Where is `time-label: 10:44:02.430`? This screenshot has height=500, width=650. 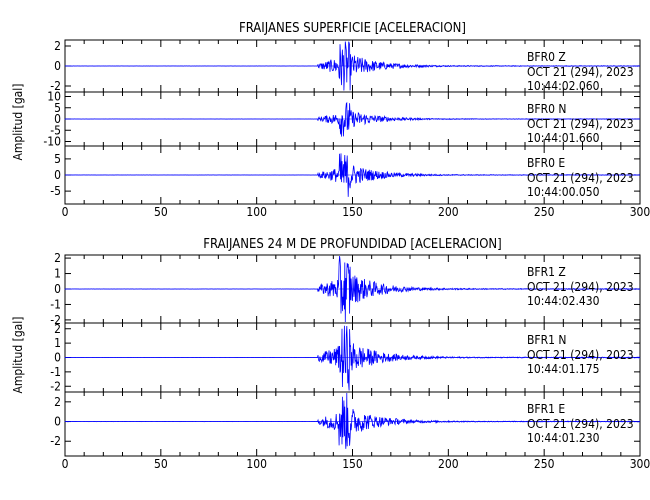
time-label: 10:44:02.430 is located at coordinates (563, 301).